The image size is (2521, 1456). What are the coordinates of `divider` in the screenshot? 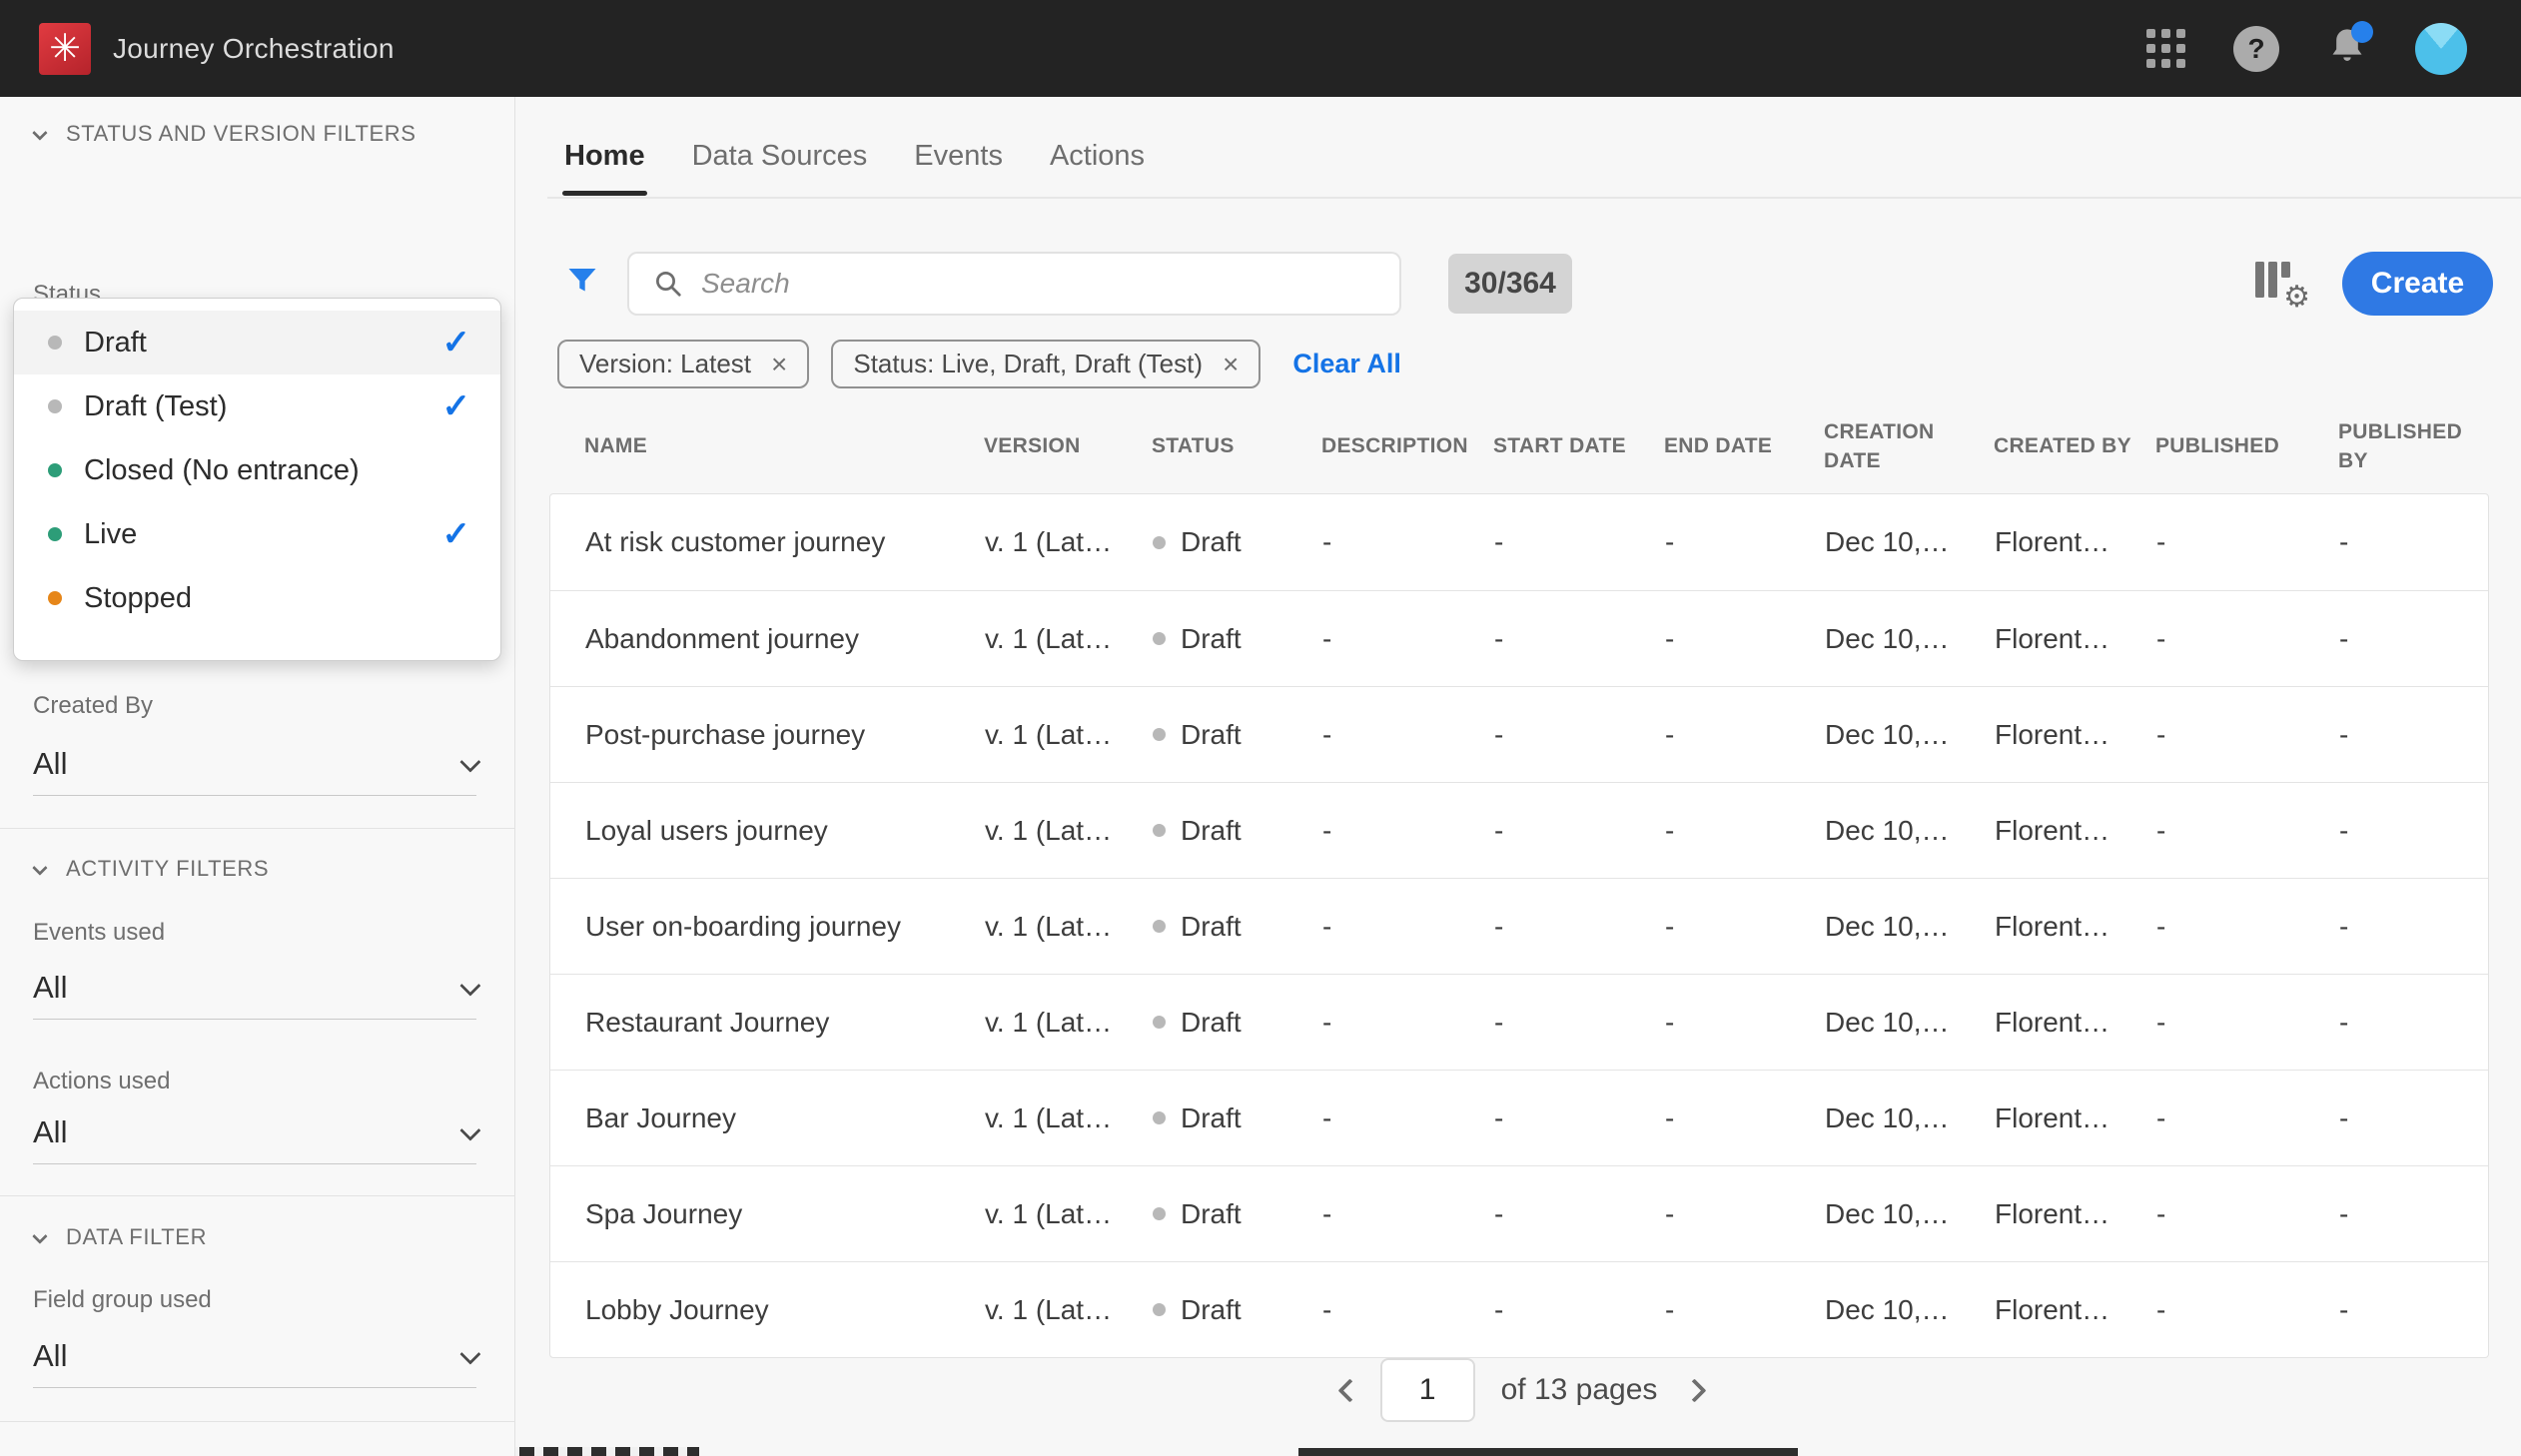 It's located at (257, 1421).